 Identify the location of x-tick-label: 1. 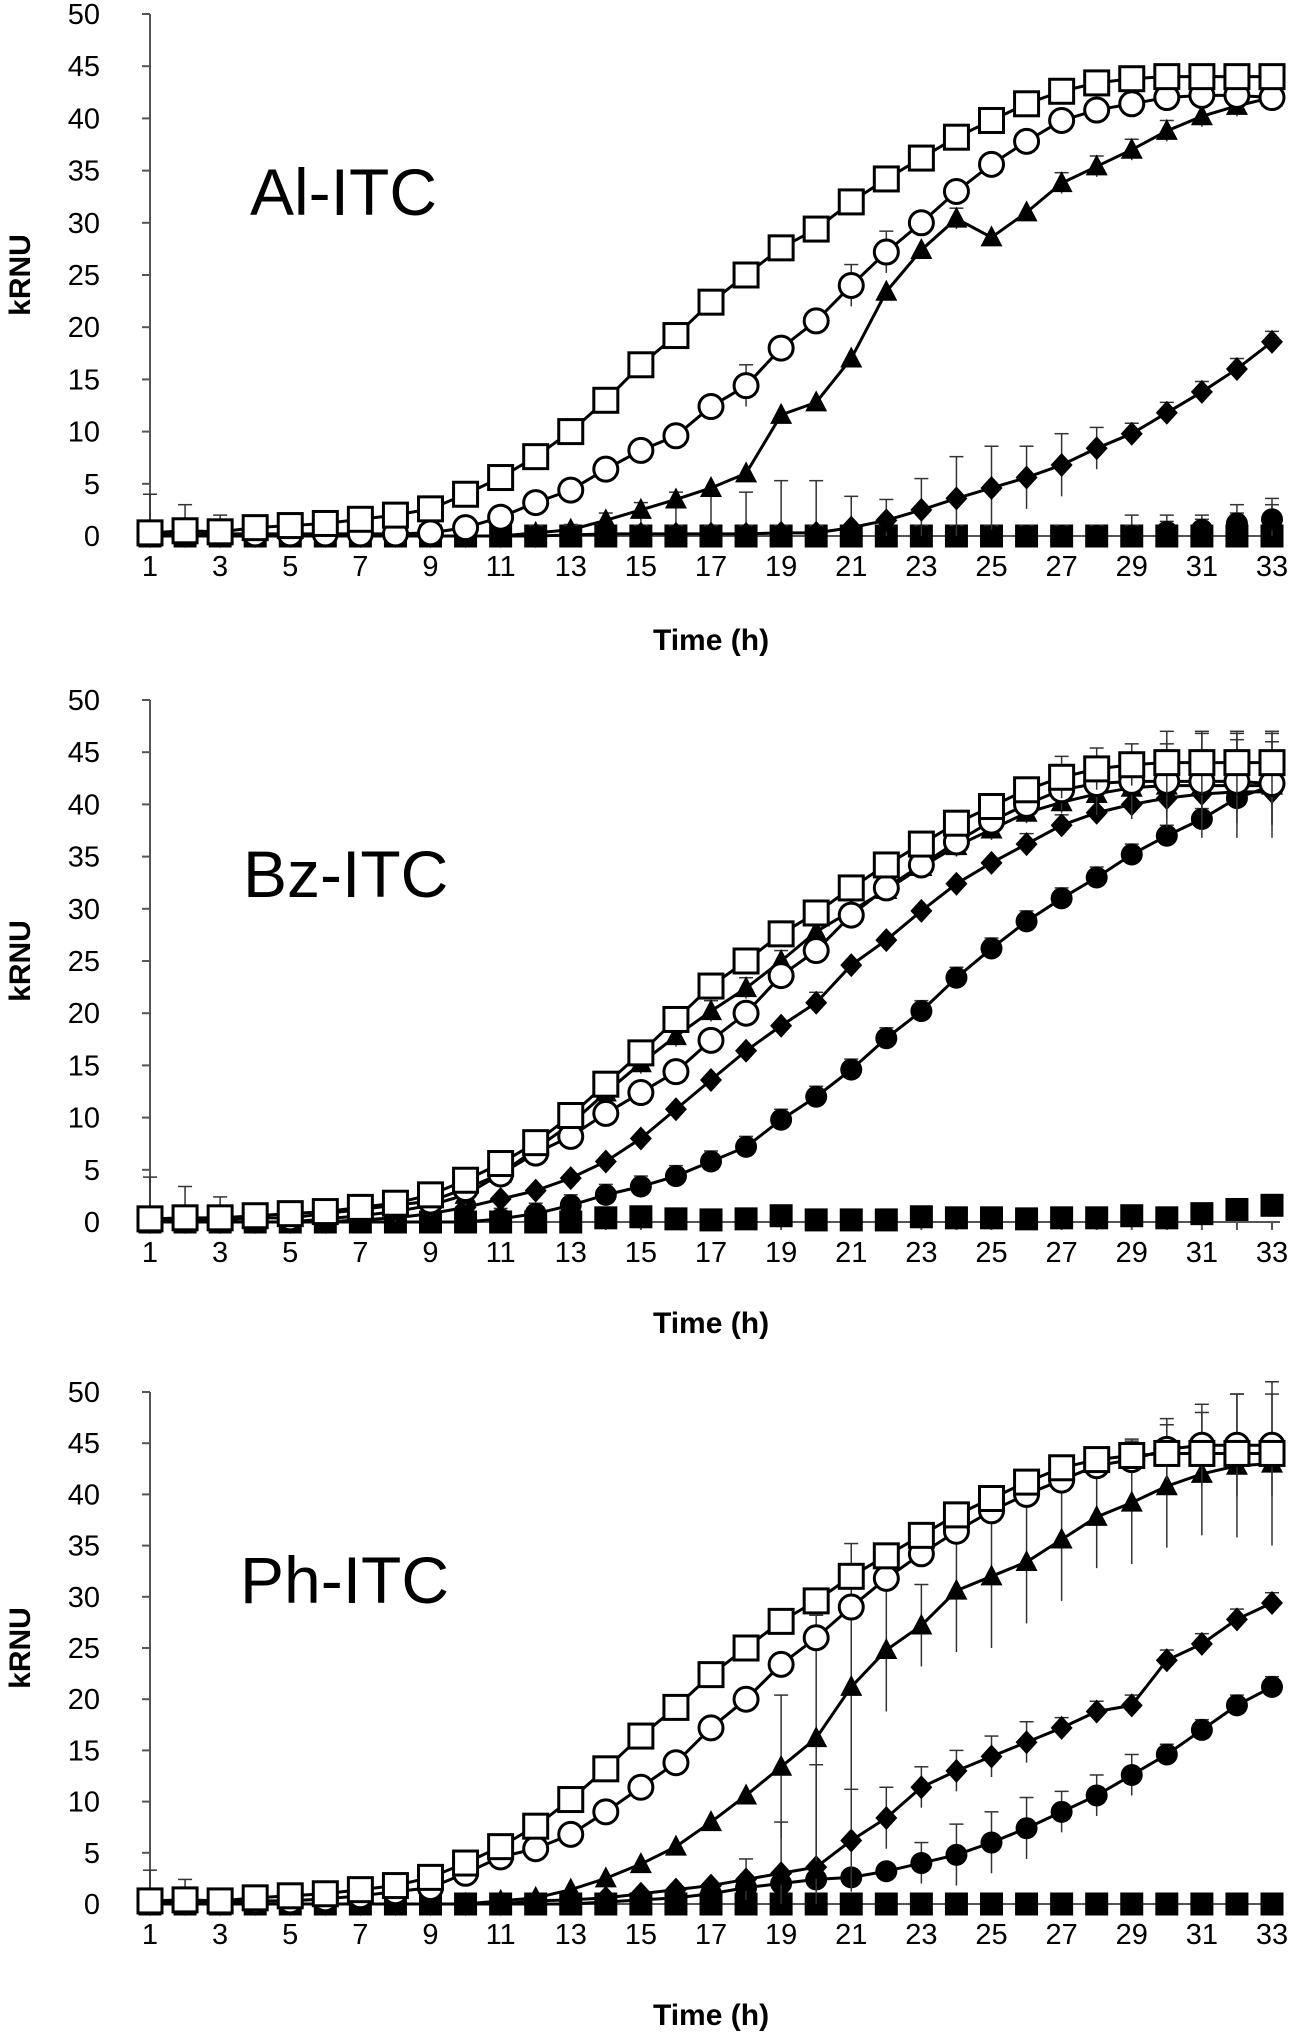
(150, 567).